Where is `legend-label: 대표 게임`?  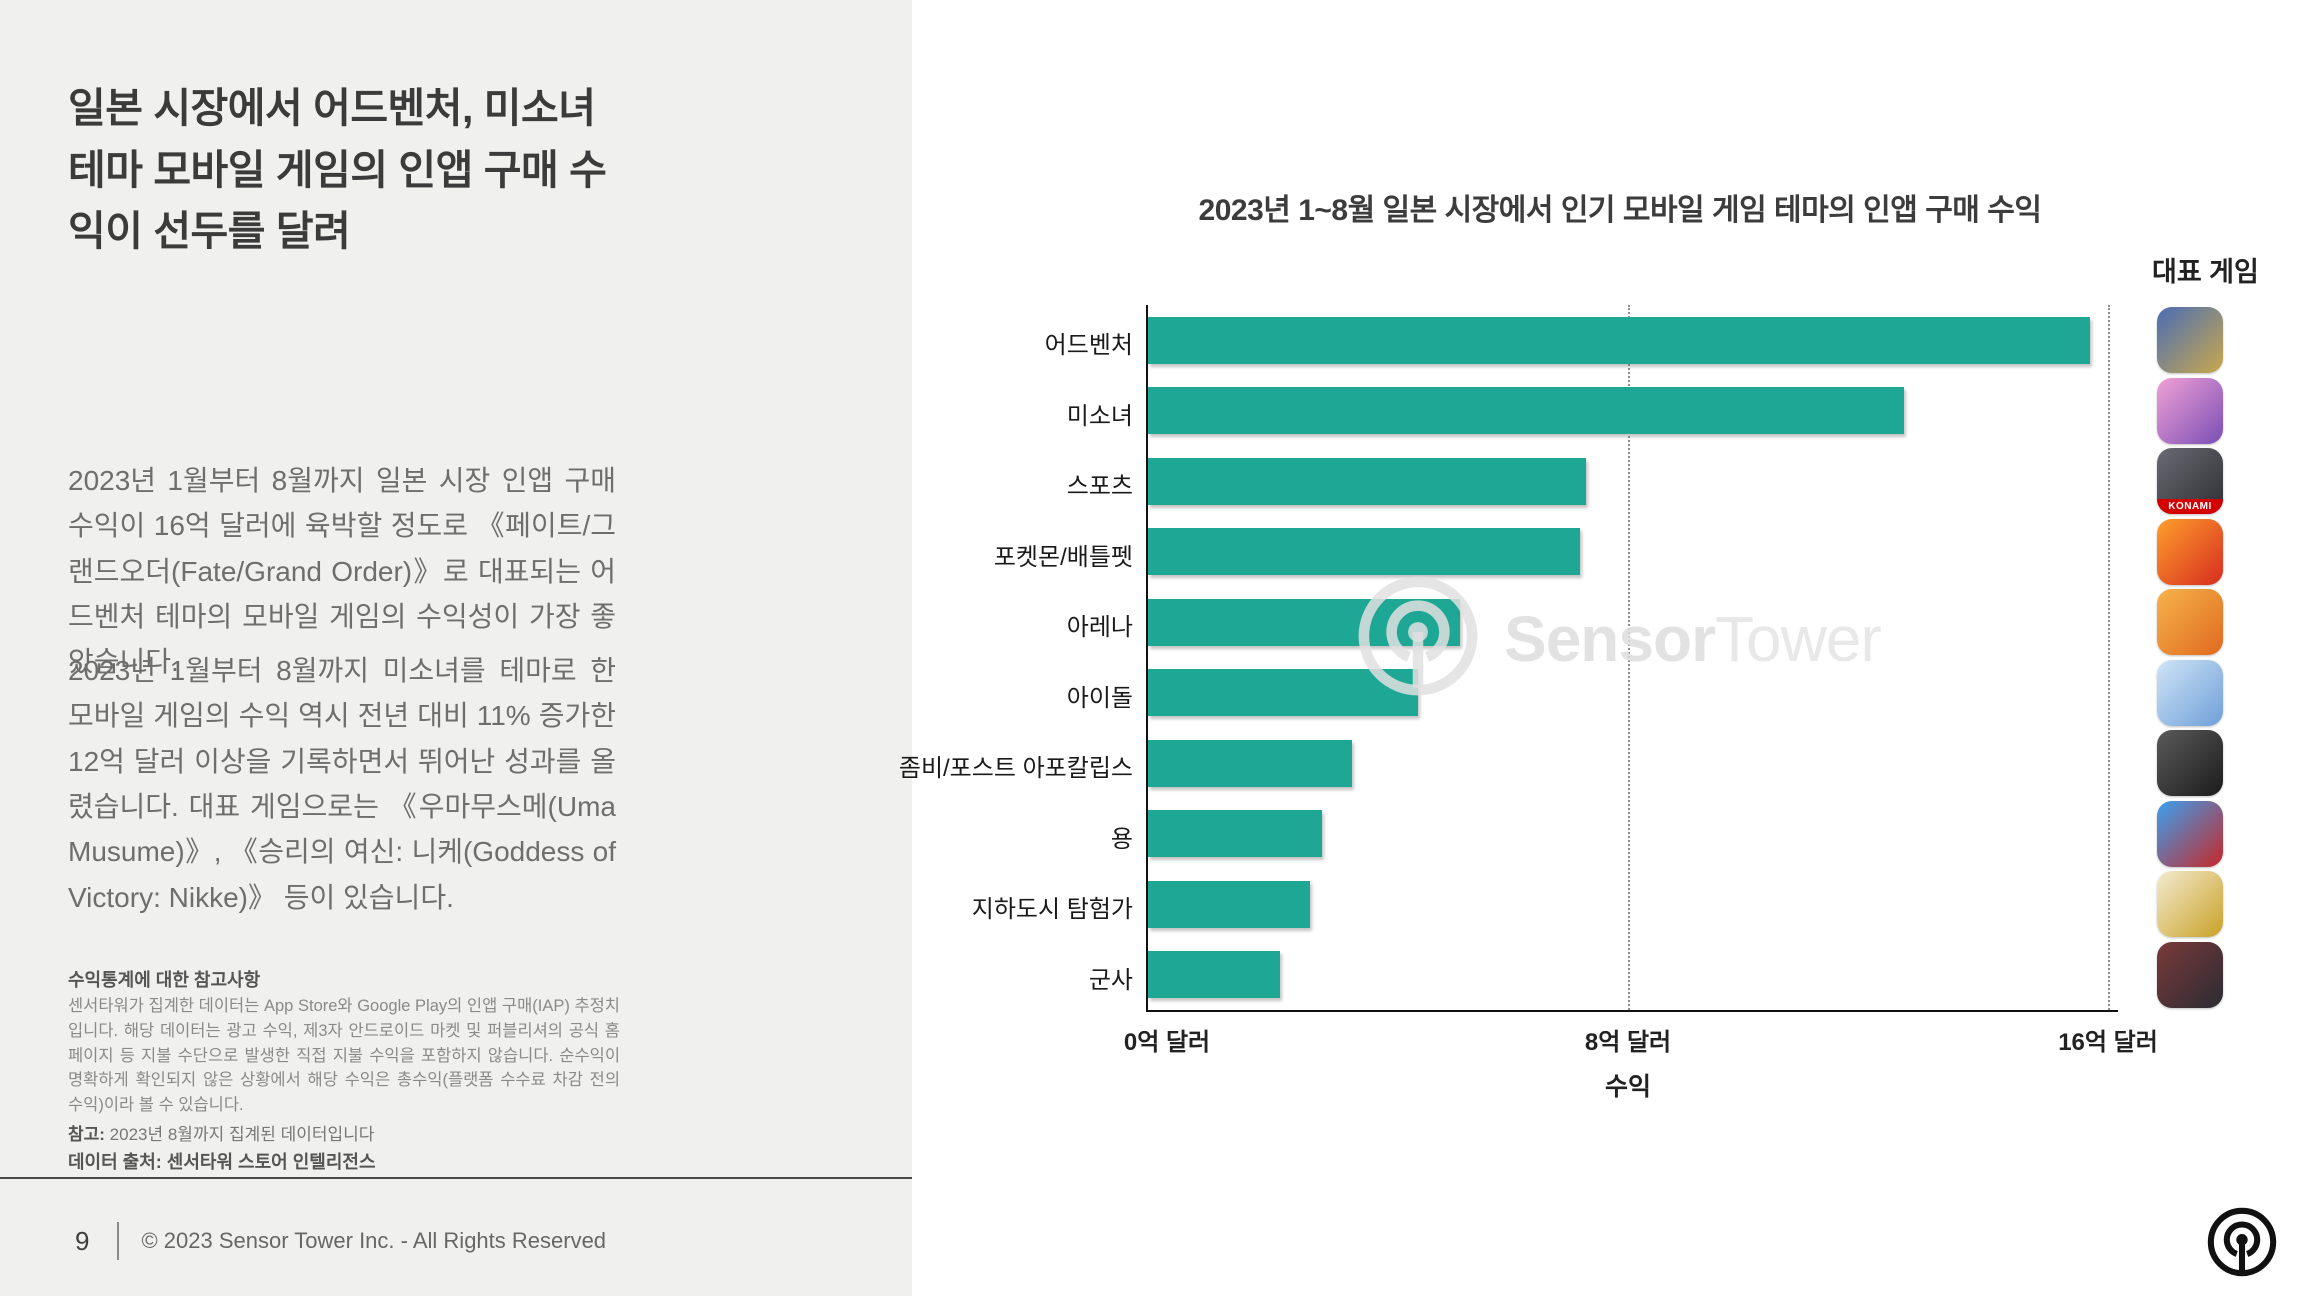
legend-label: 대표 게임 is located at coordinates (2205, 272).